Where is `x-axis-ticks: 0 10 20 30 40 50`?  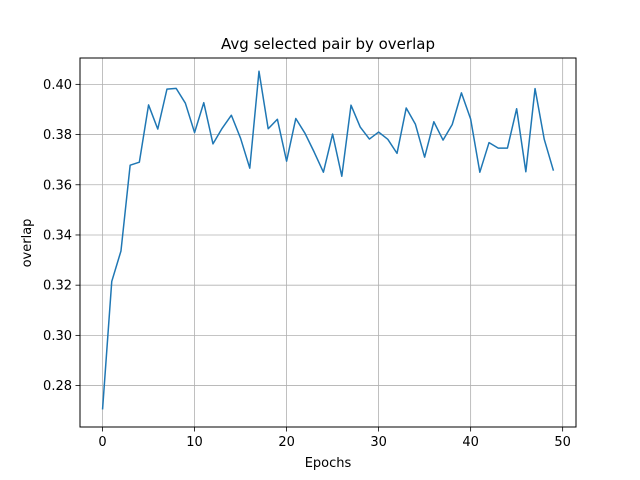
x-axis-ticks: 0 10 20 30 40 50 is located at coordinates (334, 438).